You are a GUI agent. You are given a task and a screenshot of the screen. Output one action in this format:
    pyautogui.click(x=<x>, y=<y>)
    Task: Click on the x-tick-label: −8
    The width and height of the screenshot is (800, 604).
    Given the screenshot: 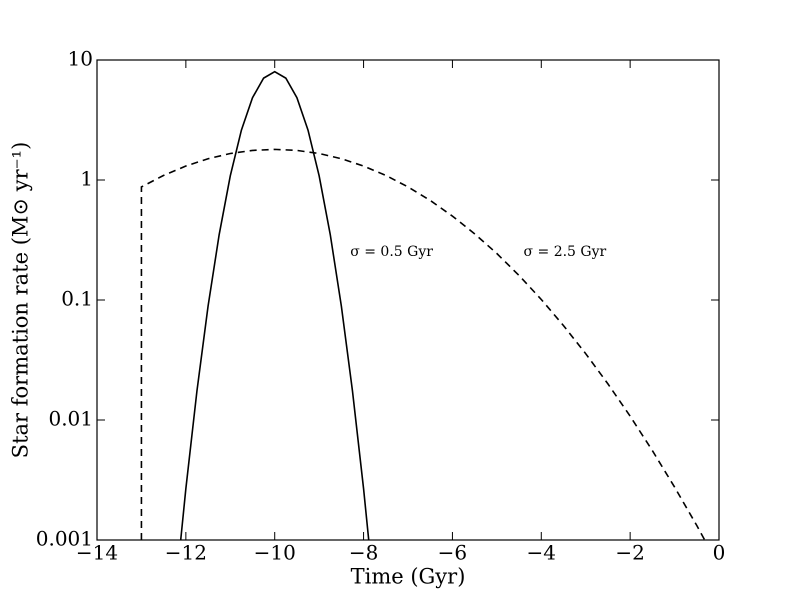 What is the action you would take?
    pyautogui.click(x=363, y=553)
    